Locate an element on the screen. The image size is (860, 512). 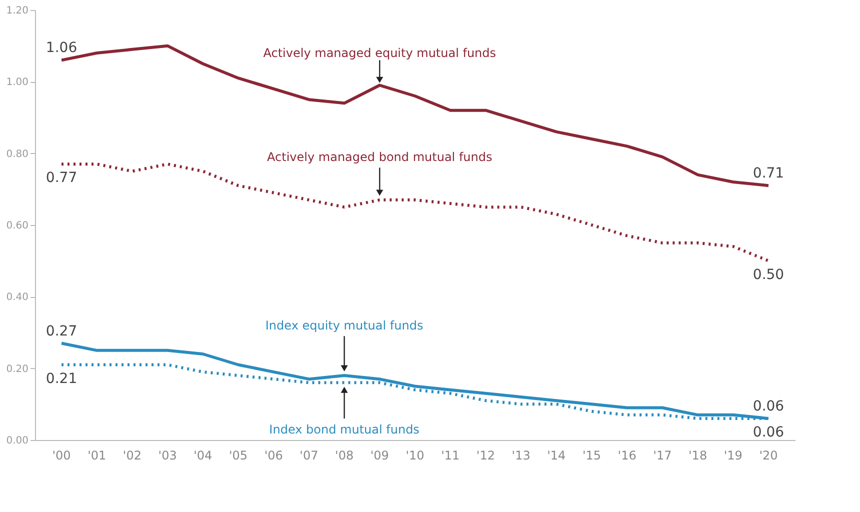
y-tick-label: 0.00 is located at coordinates (17, 441).